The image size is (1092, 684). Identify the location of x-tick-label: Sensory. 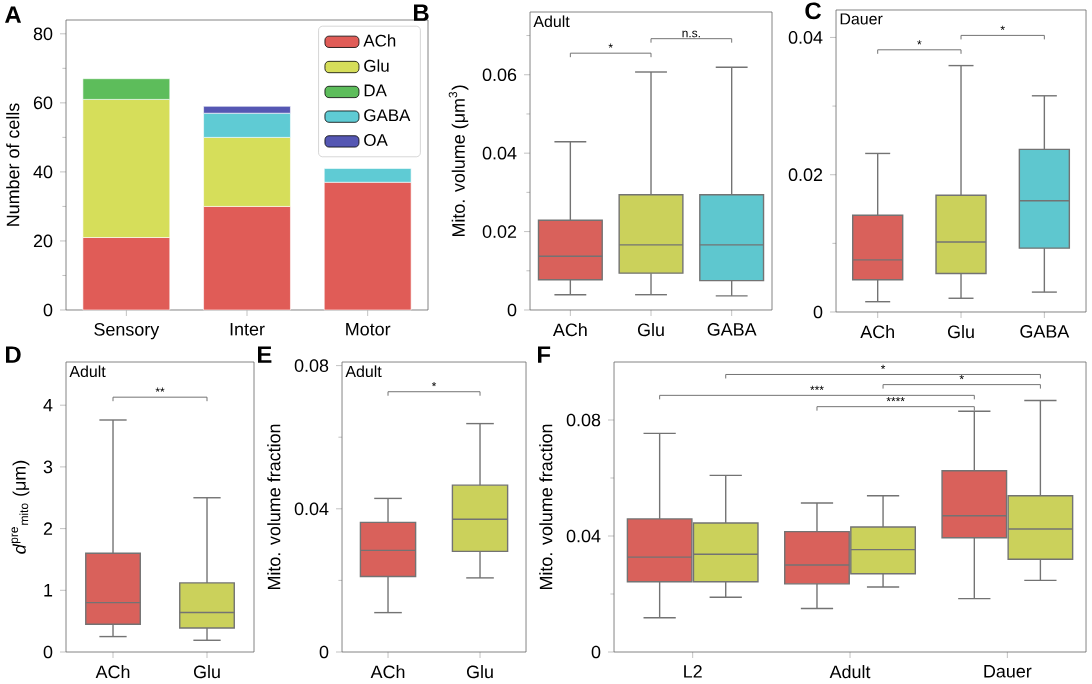
(127, 331).